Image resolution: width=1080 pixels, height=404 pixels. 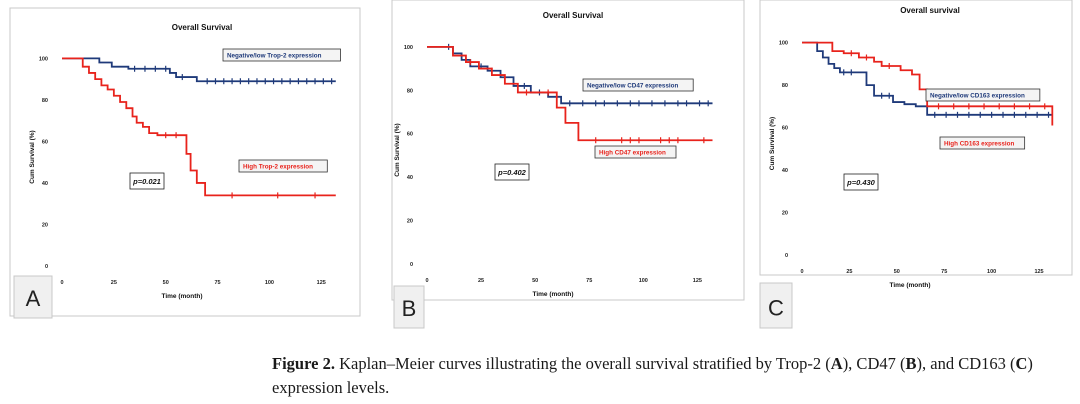 What do you see at coordinates (652, 375) in the screenshot?
I see `caption-text-4: ) expression levels.` at bounding box center [652, 375].